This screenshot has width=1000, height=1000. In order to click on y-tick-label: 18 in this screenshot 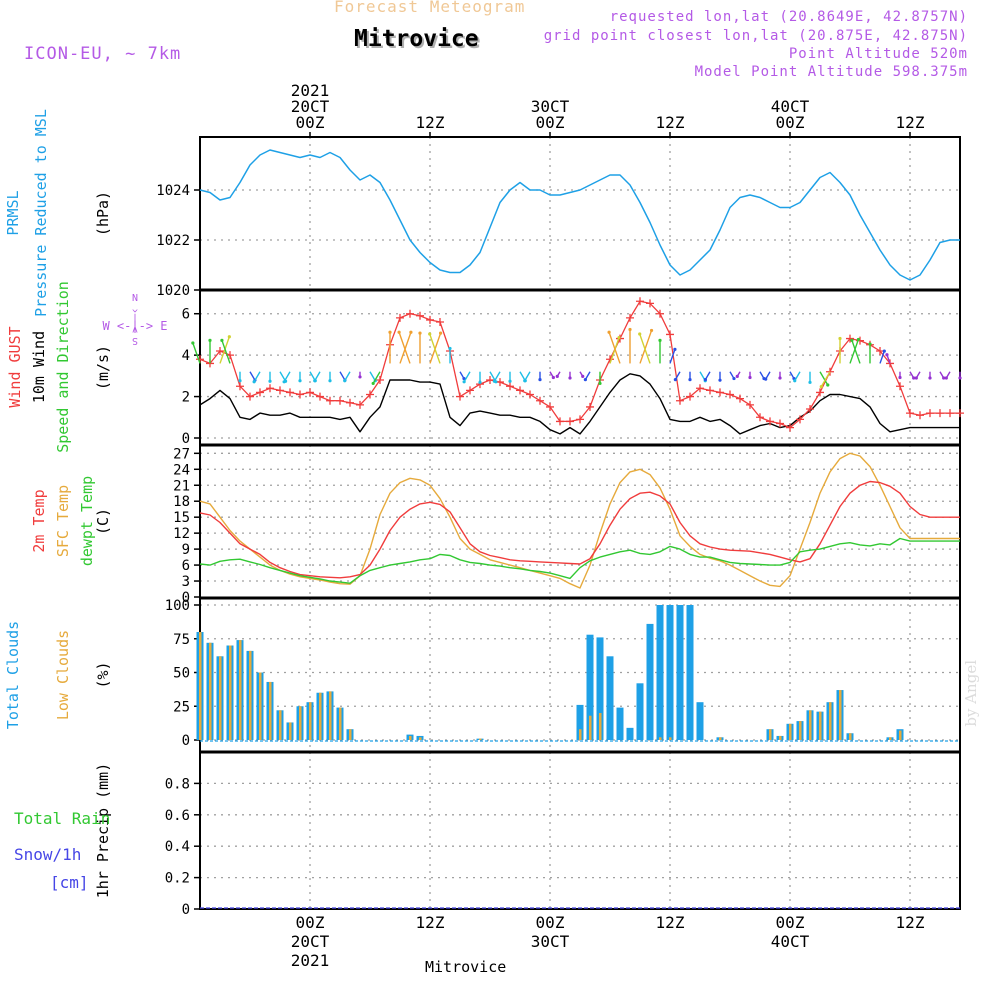, I will do `click(181, 502)`.